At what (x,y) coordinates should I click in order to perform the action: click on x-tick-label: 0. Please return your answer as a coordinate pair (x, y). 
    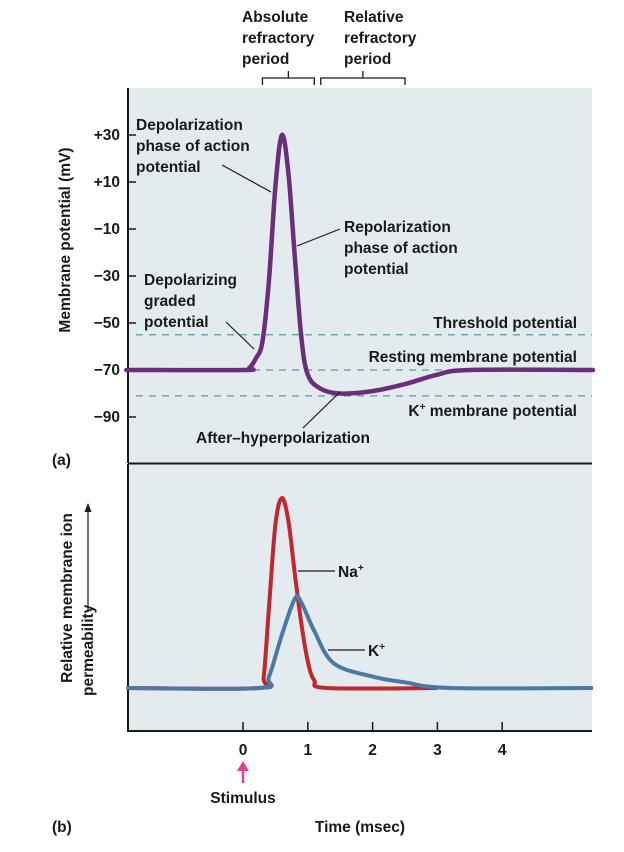
    Looking at the image, I should click on (243, 750).